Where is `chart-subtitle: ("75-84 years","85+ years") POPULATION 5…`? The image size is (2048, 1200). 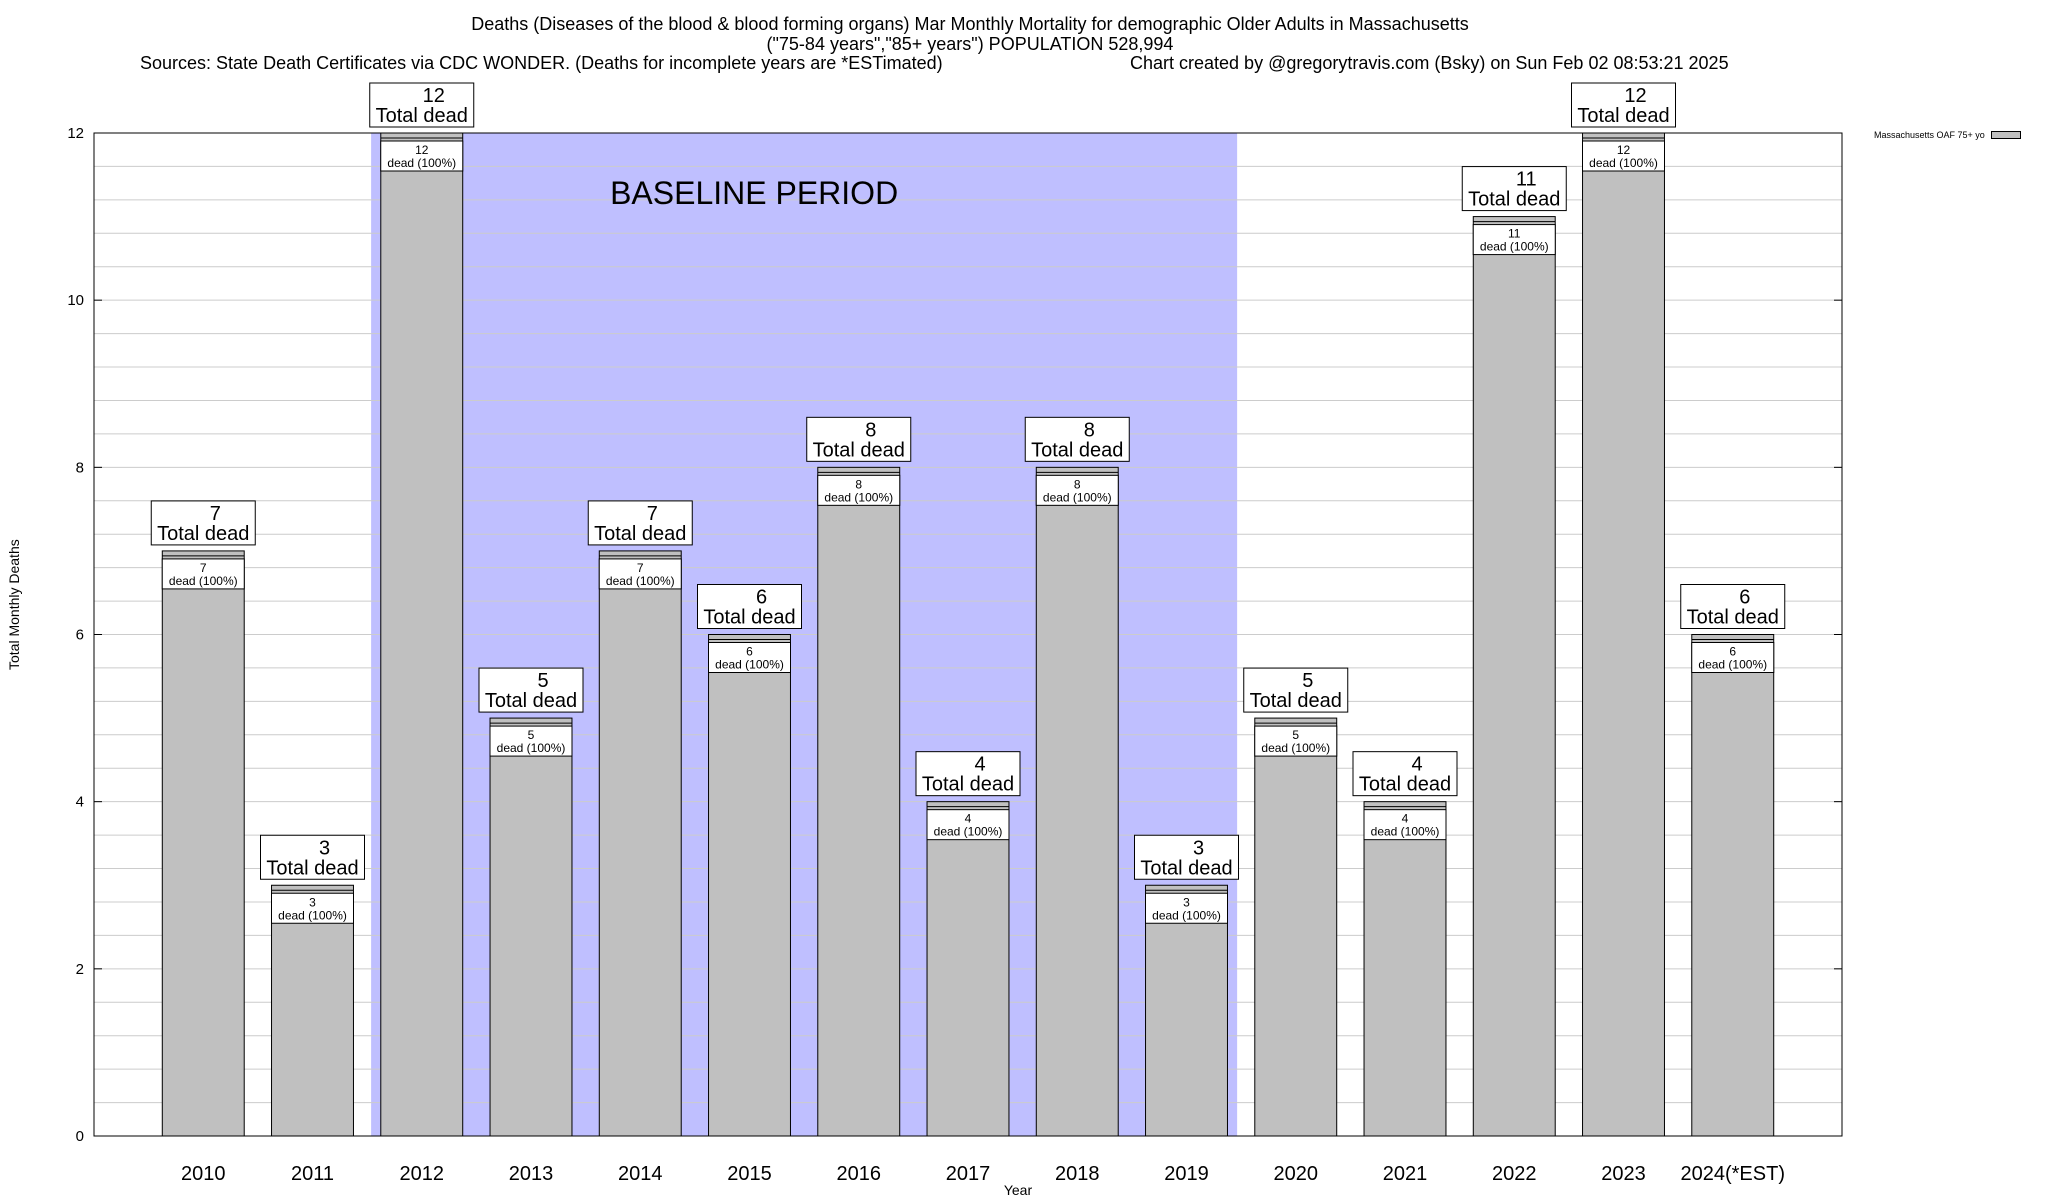 chart-subtitle: ("75-84 years","85+ years") POPULATION 5… is located at coordinates (970, 44).